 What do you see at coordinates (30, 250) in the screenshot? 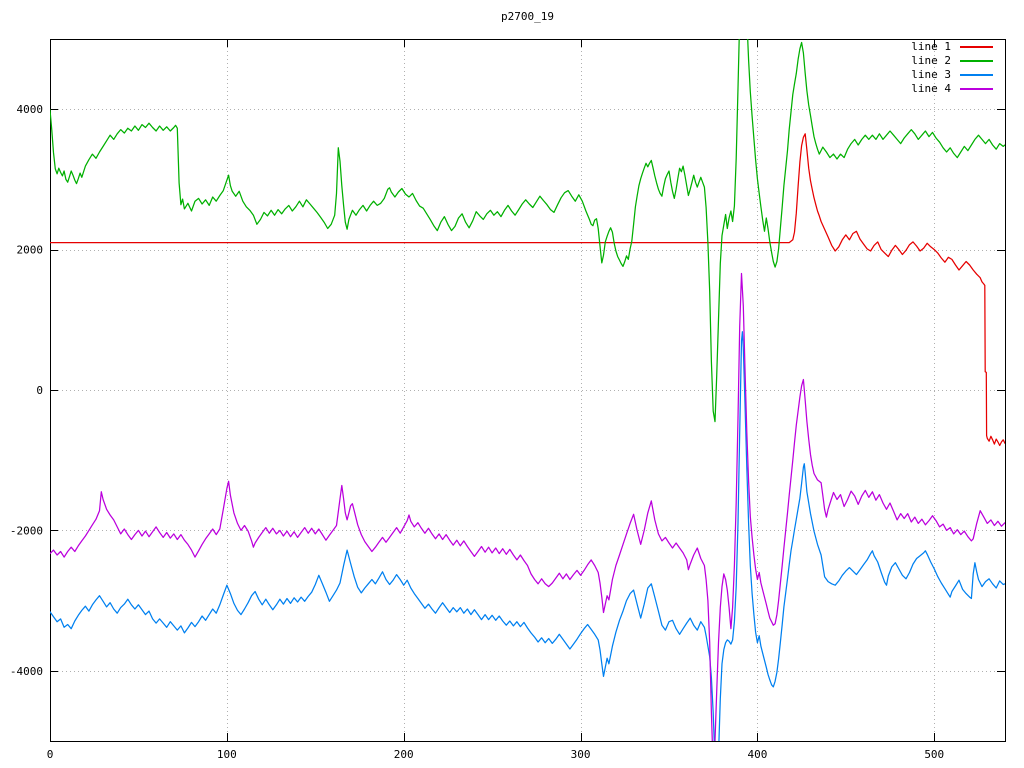
I see `y-tick-label: 2000` at bounding box center [30, 250].